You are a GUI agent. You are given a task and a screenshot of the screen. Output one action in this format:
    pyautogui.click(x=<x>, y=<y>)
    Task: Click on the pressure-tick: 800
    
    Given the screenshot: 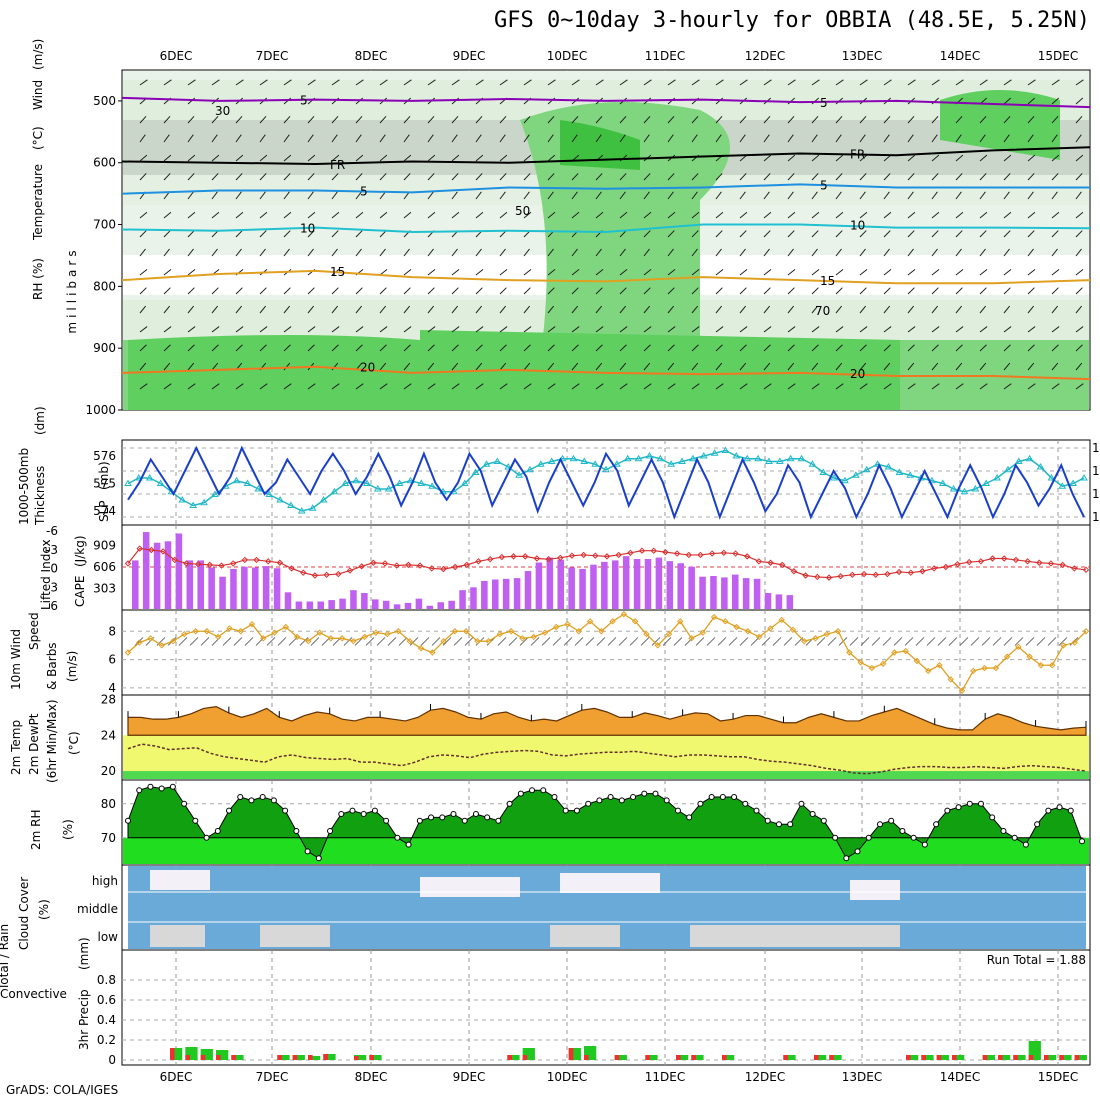 What is the action you would take?
    pyautogui.click(x=104, y=286)
    